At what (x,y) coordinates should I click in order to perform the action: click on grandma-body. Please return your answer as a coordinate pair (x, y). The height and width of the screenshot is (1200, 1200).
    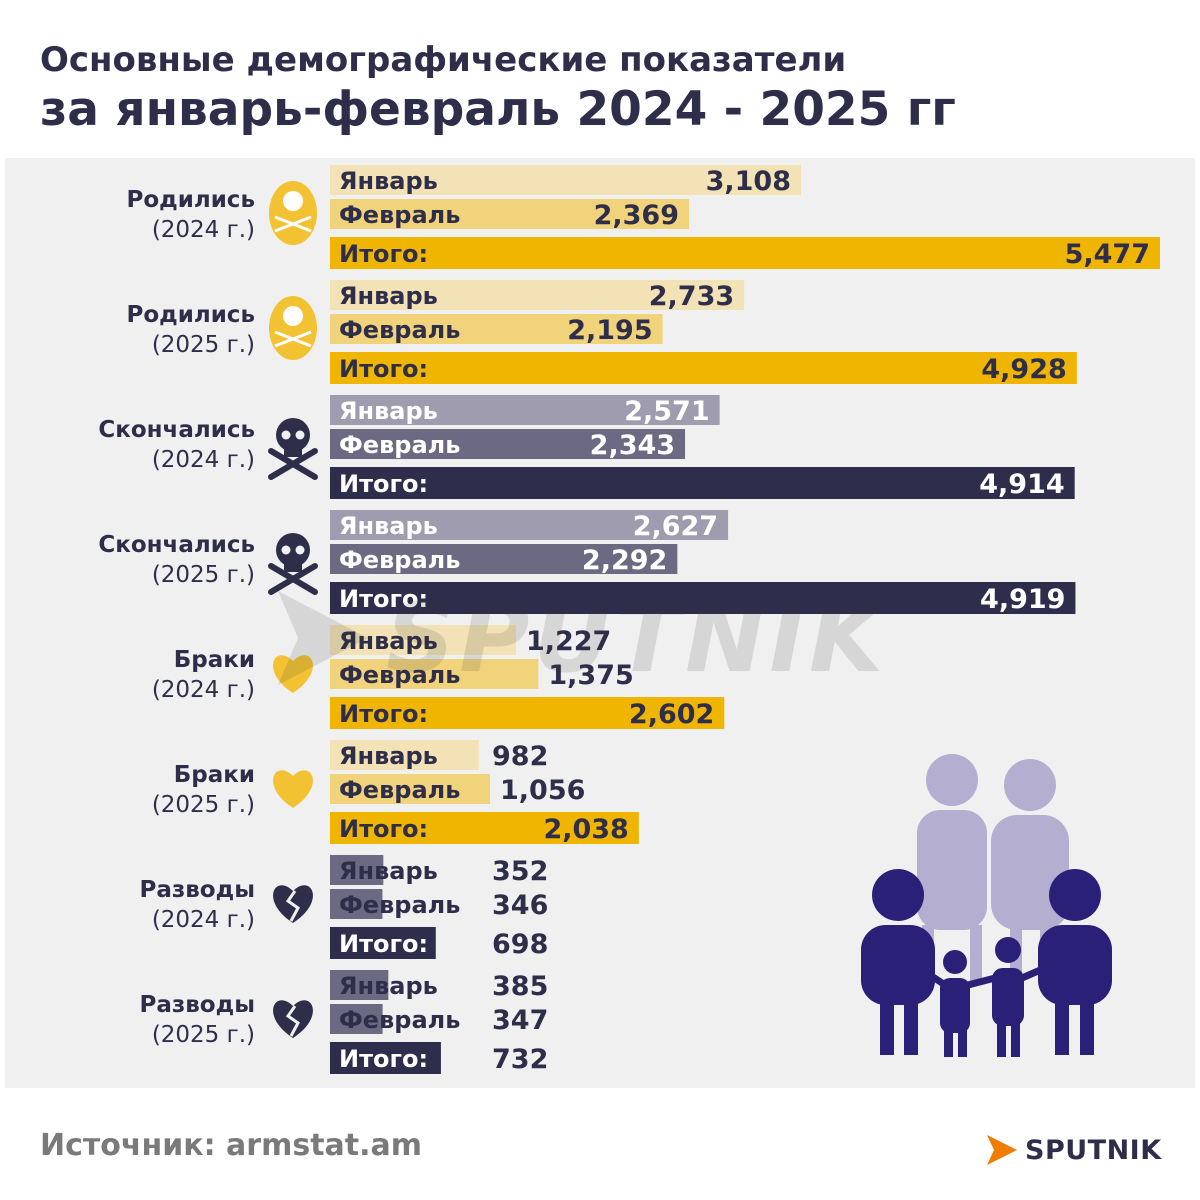
    Looking at the image, I should click on (1030, 872).